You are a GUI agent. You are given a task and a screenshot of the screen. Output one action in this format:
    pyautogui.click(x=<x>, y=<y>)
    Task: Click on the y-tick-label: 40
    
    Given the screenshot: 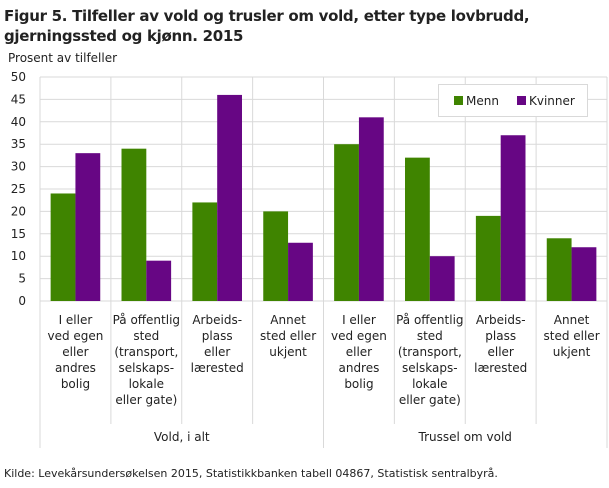 What is the action you would take?
    pyautogui.click(x=18, y=122)
    